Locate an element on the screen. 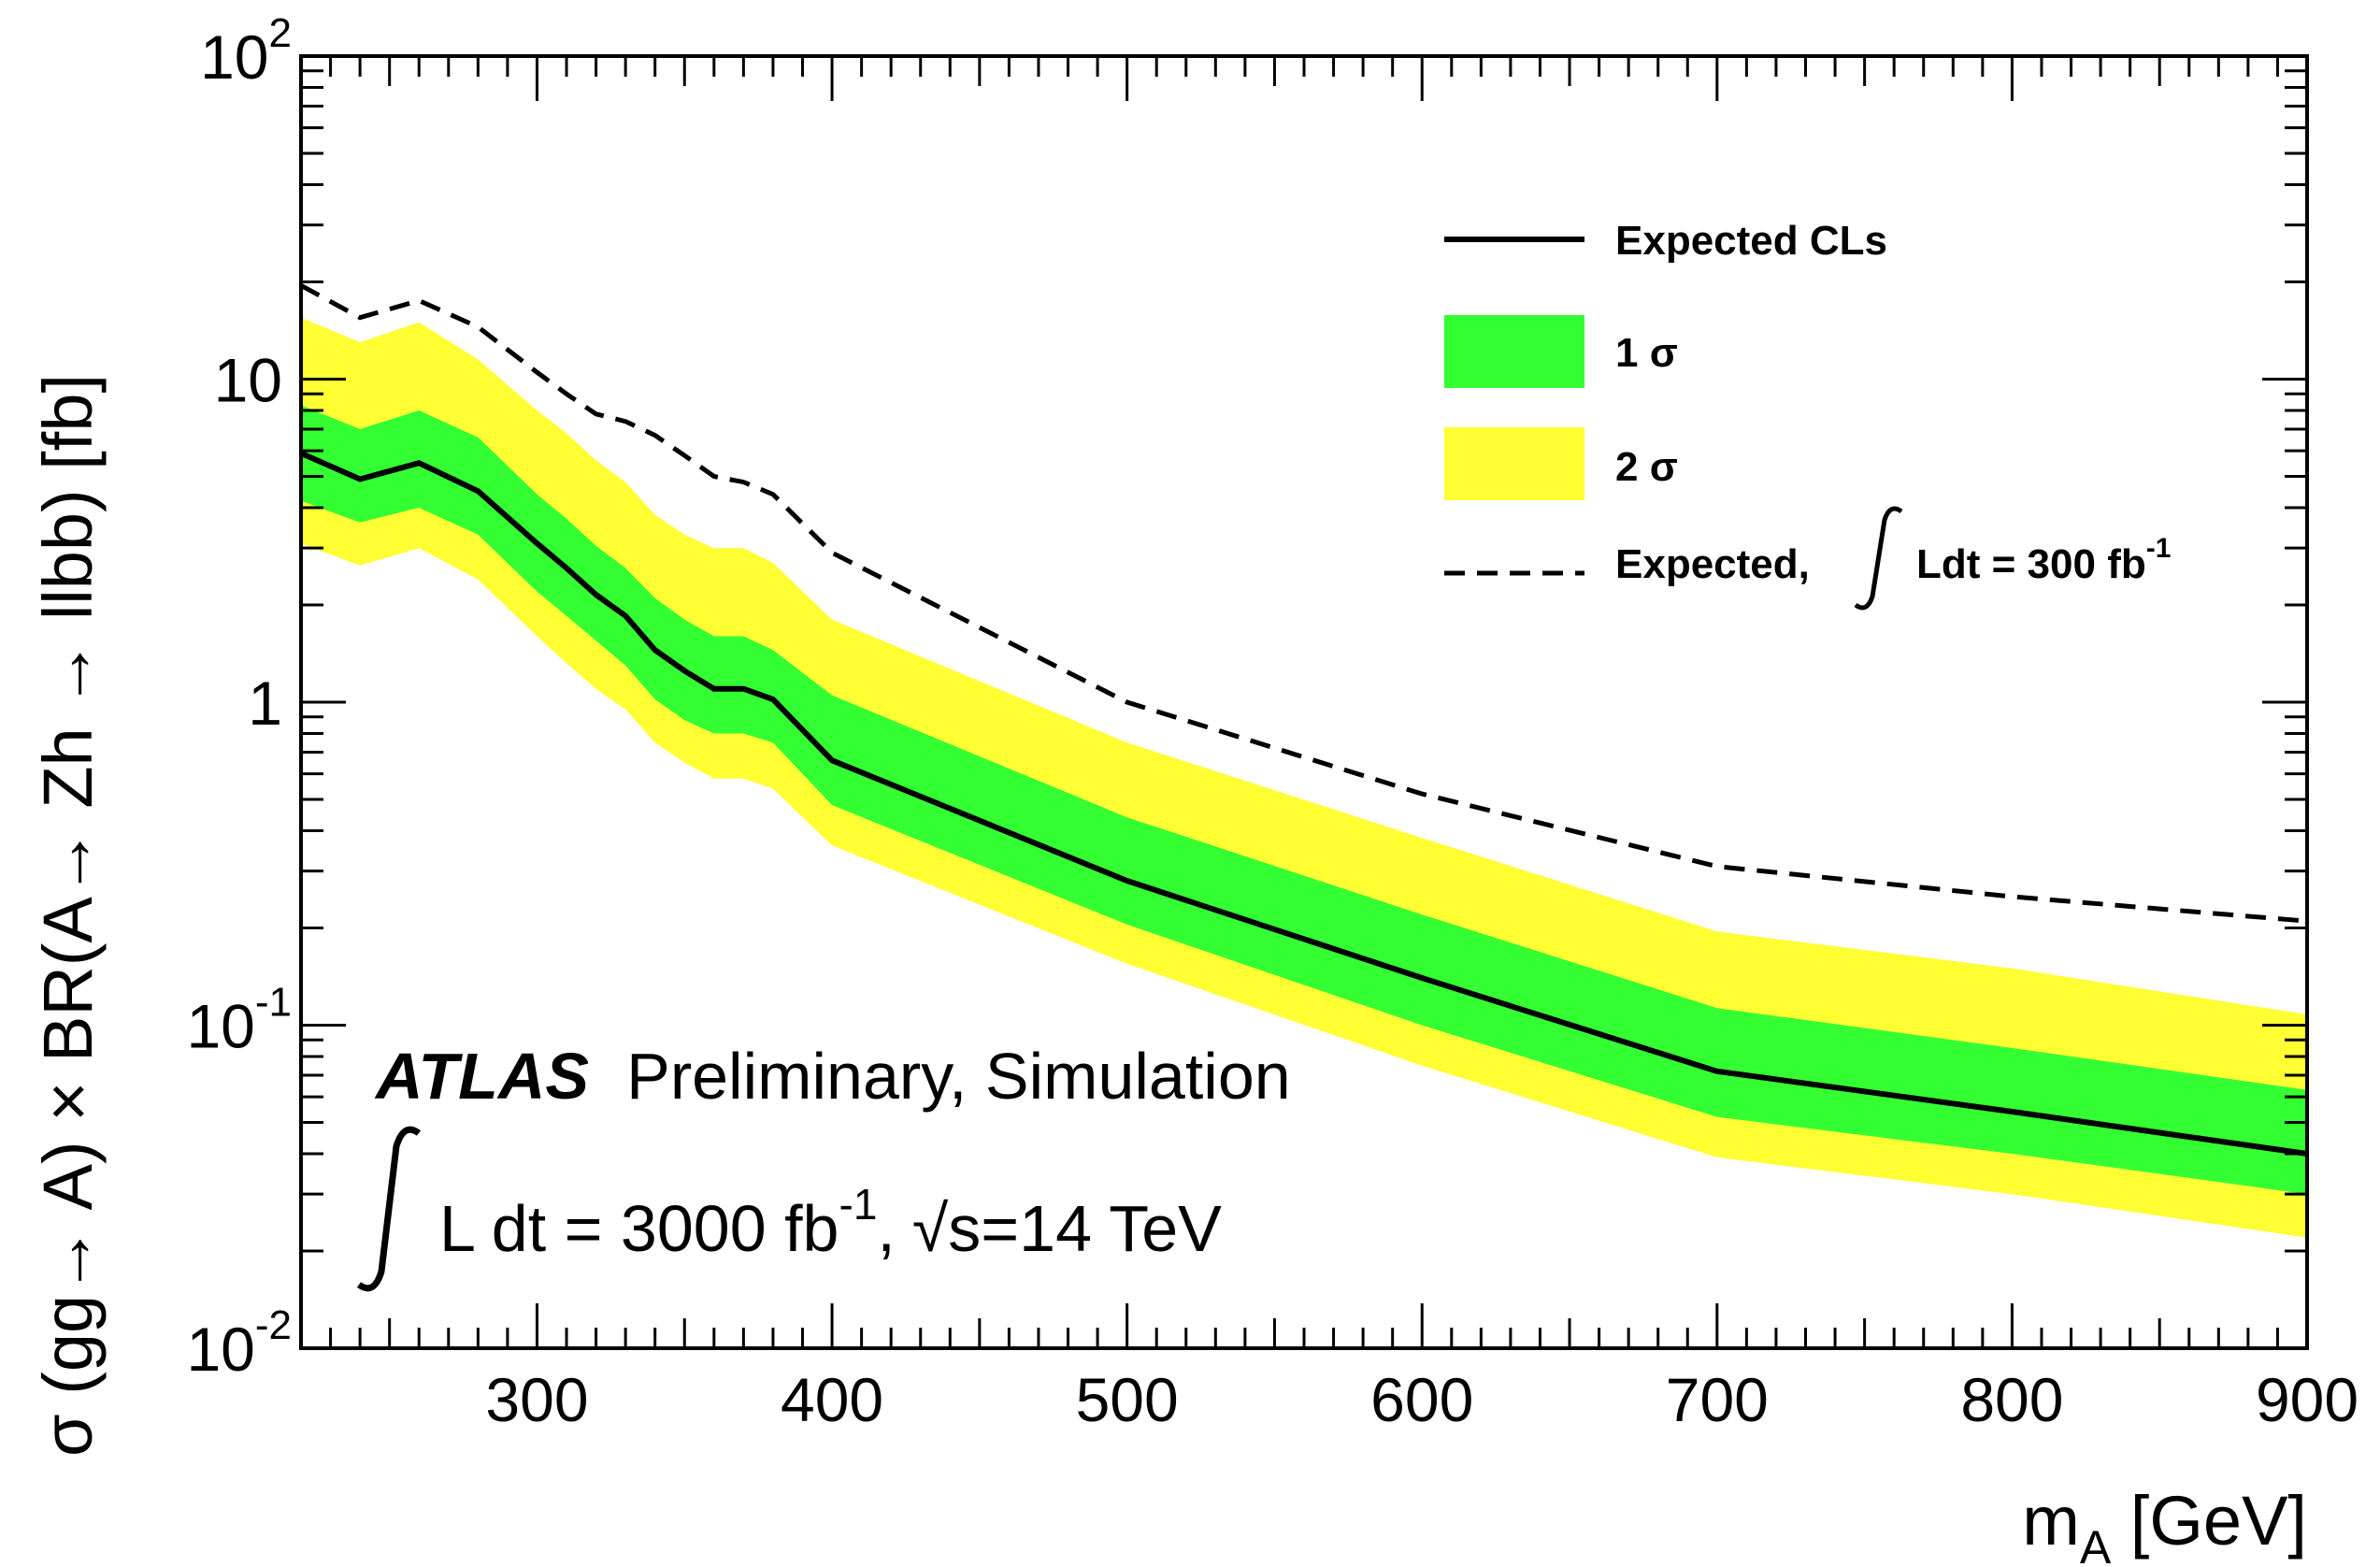 The image size is (2380, 1567). atlas-label: ATLAS Preliminary, Simulation is located at coordinates (832, 1076).